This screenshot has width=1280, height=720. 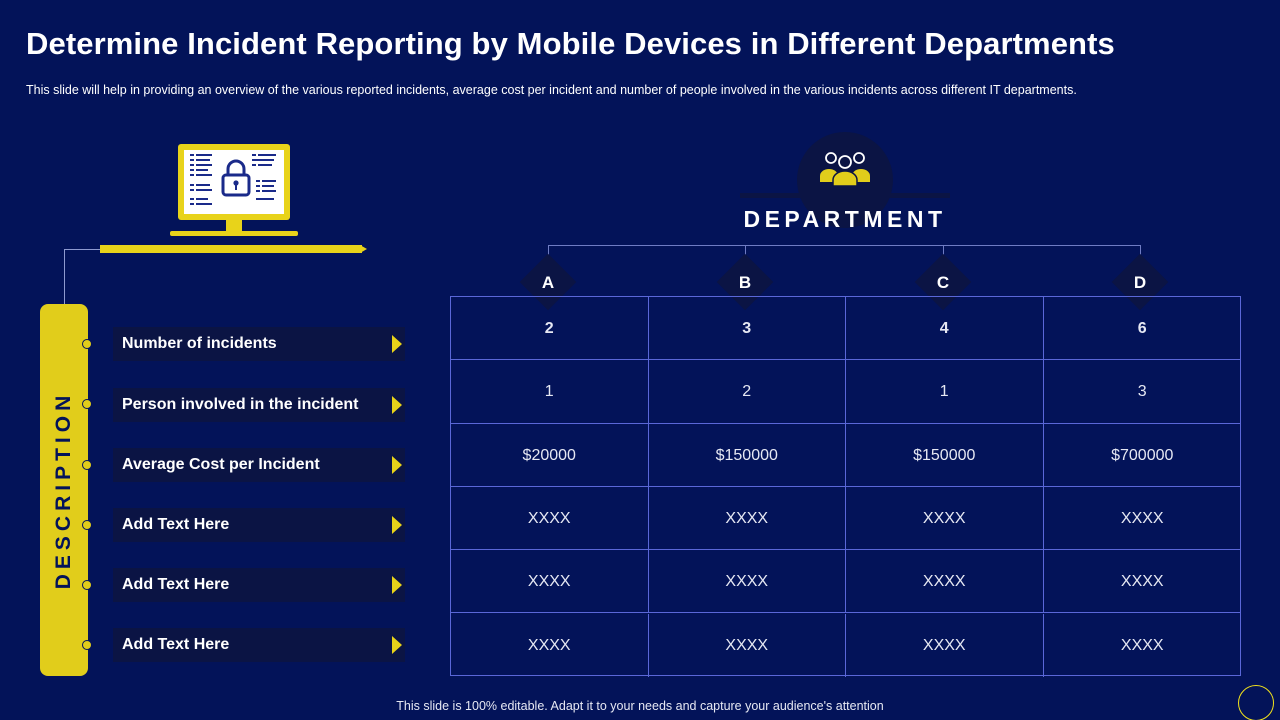 I want to click on table-cell: 4, so click(x=945, y=329).